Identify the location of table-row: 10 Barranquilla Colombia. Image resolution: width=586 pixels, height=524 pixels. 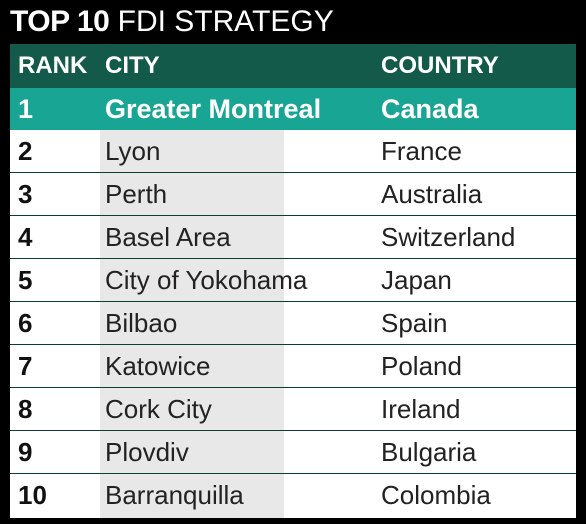
(293, 495).